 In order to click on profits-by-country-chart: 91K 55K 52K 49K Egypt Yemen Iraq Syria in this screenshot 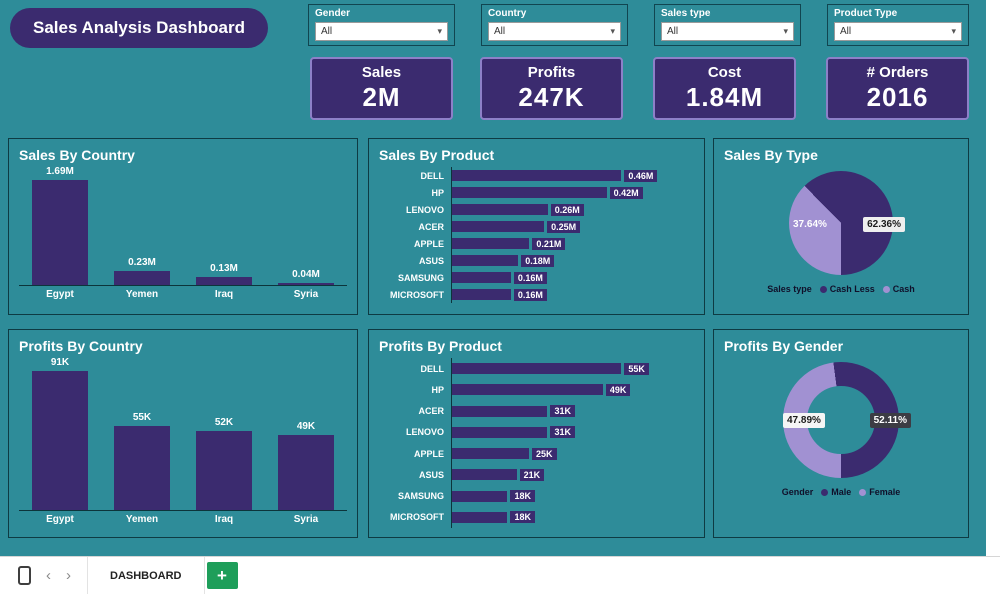, I will do `click(183, 442)`.